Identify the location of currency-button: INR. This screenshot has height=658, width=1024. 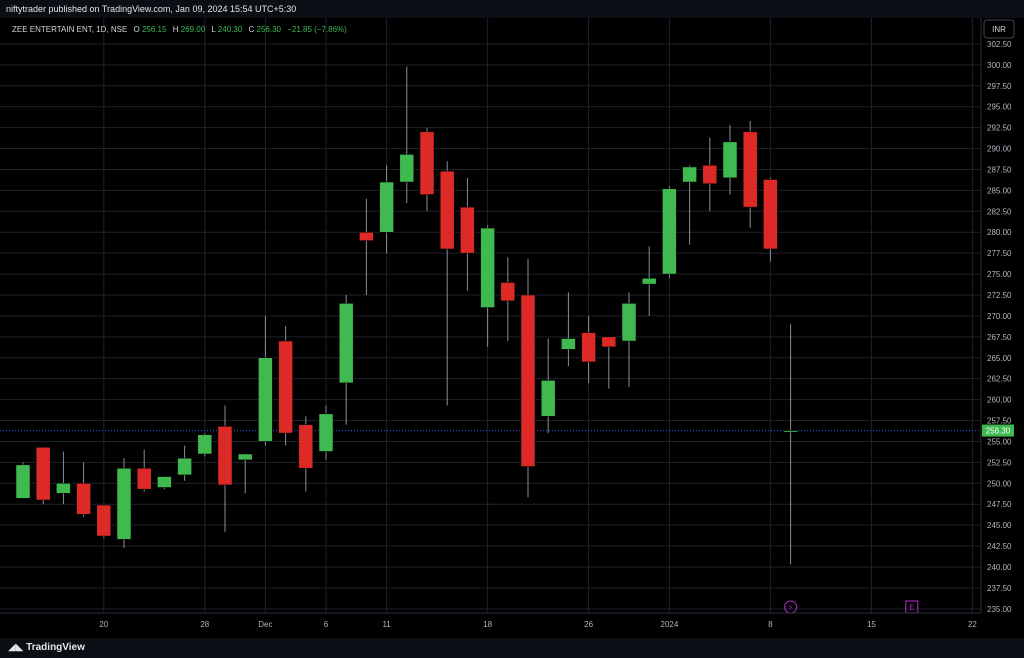
(999, 29).